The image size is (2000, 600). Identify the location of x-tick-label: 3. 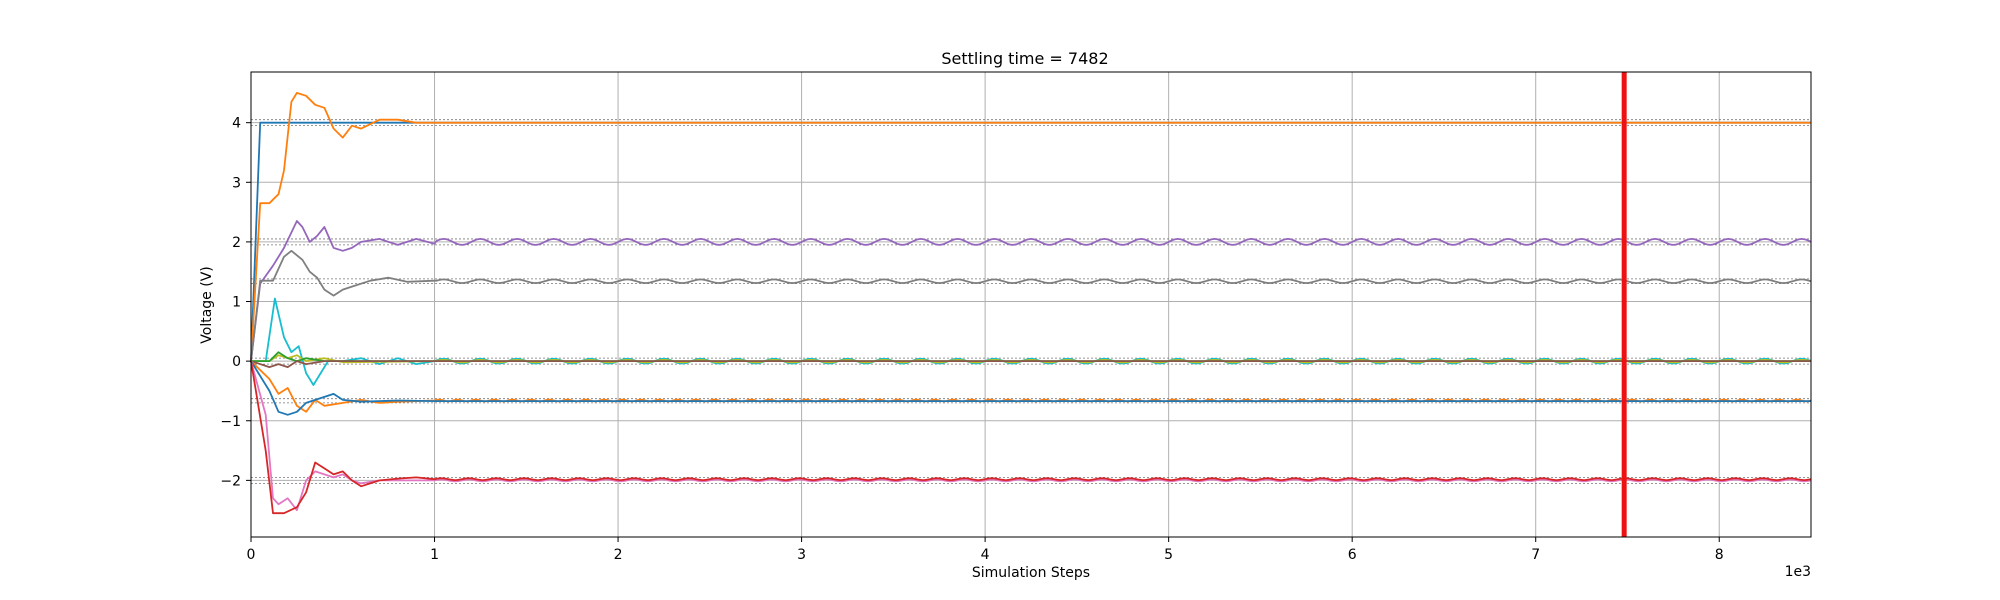
(801, 555).